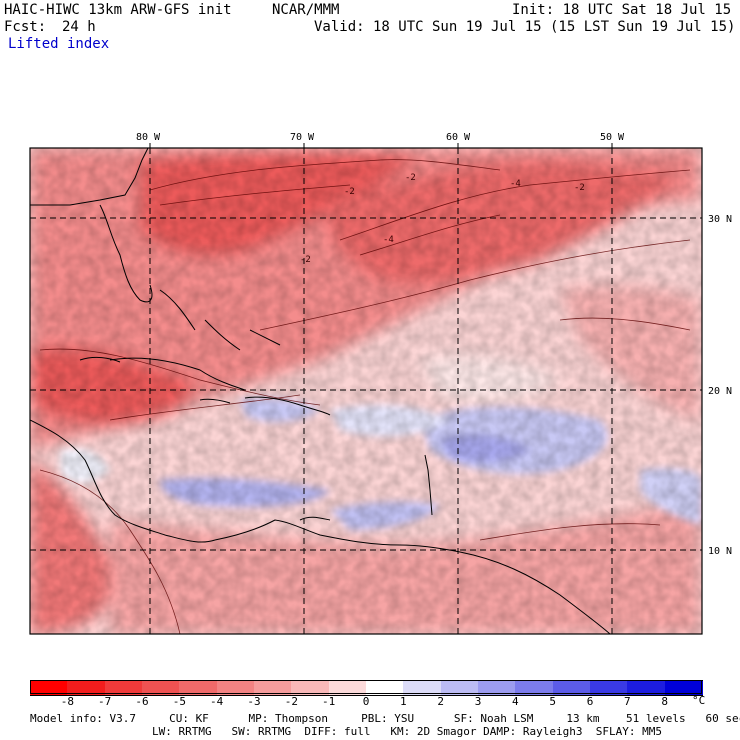 The height and width of the screenshot is (740, 740). Describe the element at coordinates (148, 137) in the screenshot. I see `lon-label-80w: 80 W` at that location.